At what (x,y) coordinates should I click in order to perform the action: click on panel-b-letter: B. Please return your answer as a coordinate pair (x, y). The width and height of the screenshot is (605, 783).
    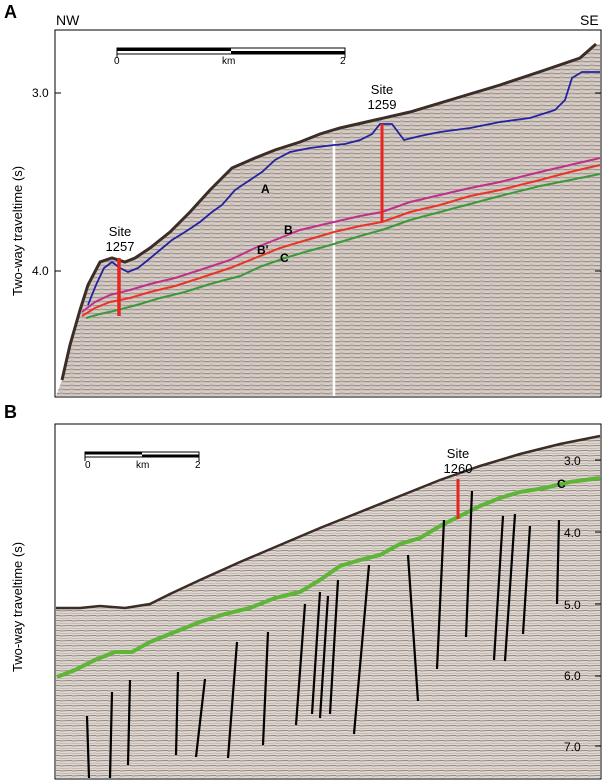
    Looking at the image, I should click on (10, 412).